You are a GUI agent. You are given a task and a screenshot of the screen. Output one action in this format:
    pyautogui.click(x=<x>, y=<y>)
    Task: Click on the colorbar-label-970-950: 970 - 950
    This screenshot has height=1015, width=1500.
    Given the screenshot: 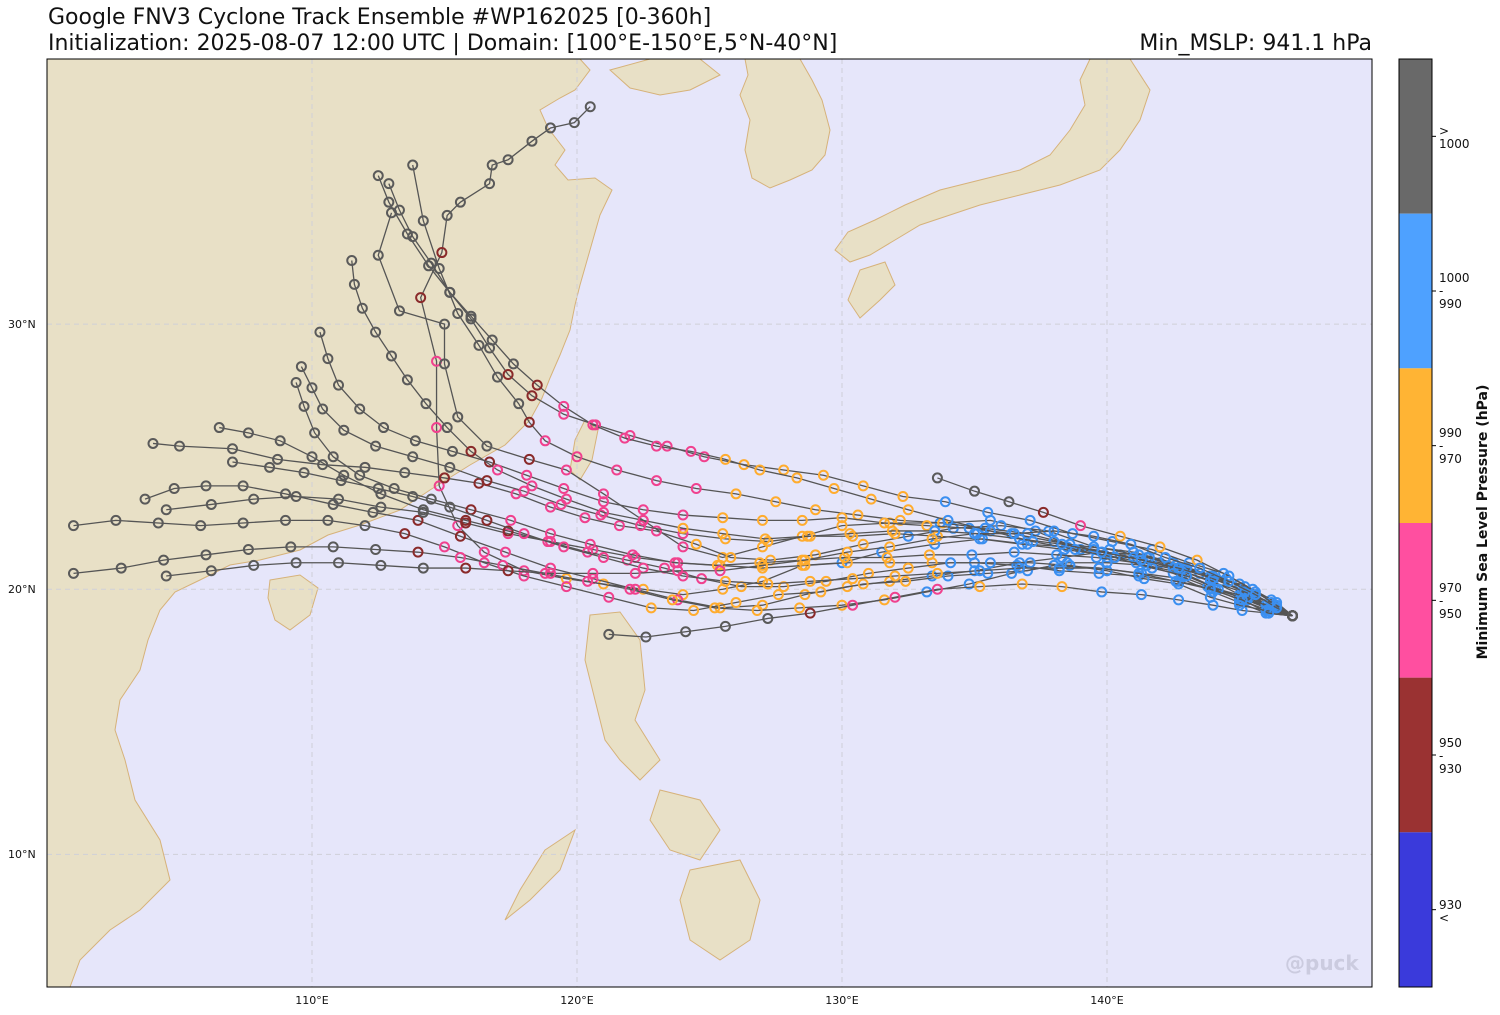 What is the action you would take?
    pyautogui.click(x=1450, y=601)
    